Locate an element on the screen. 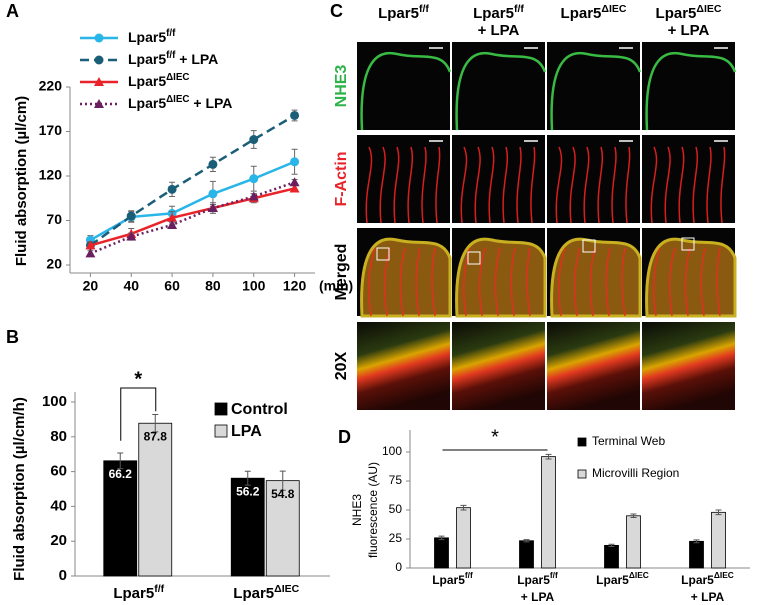  y-tick-label: 80 is located at coordinates (58, 436).